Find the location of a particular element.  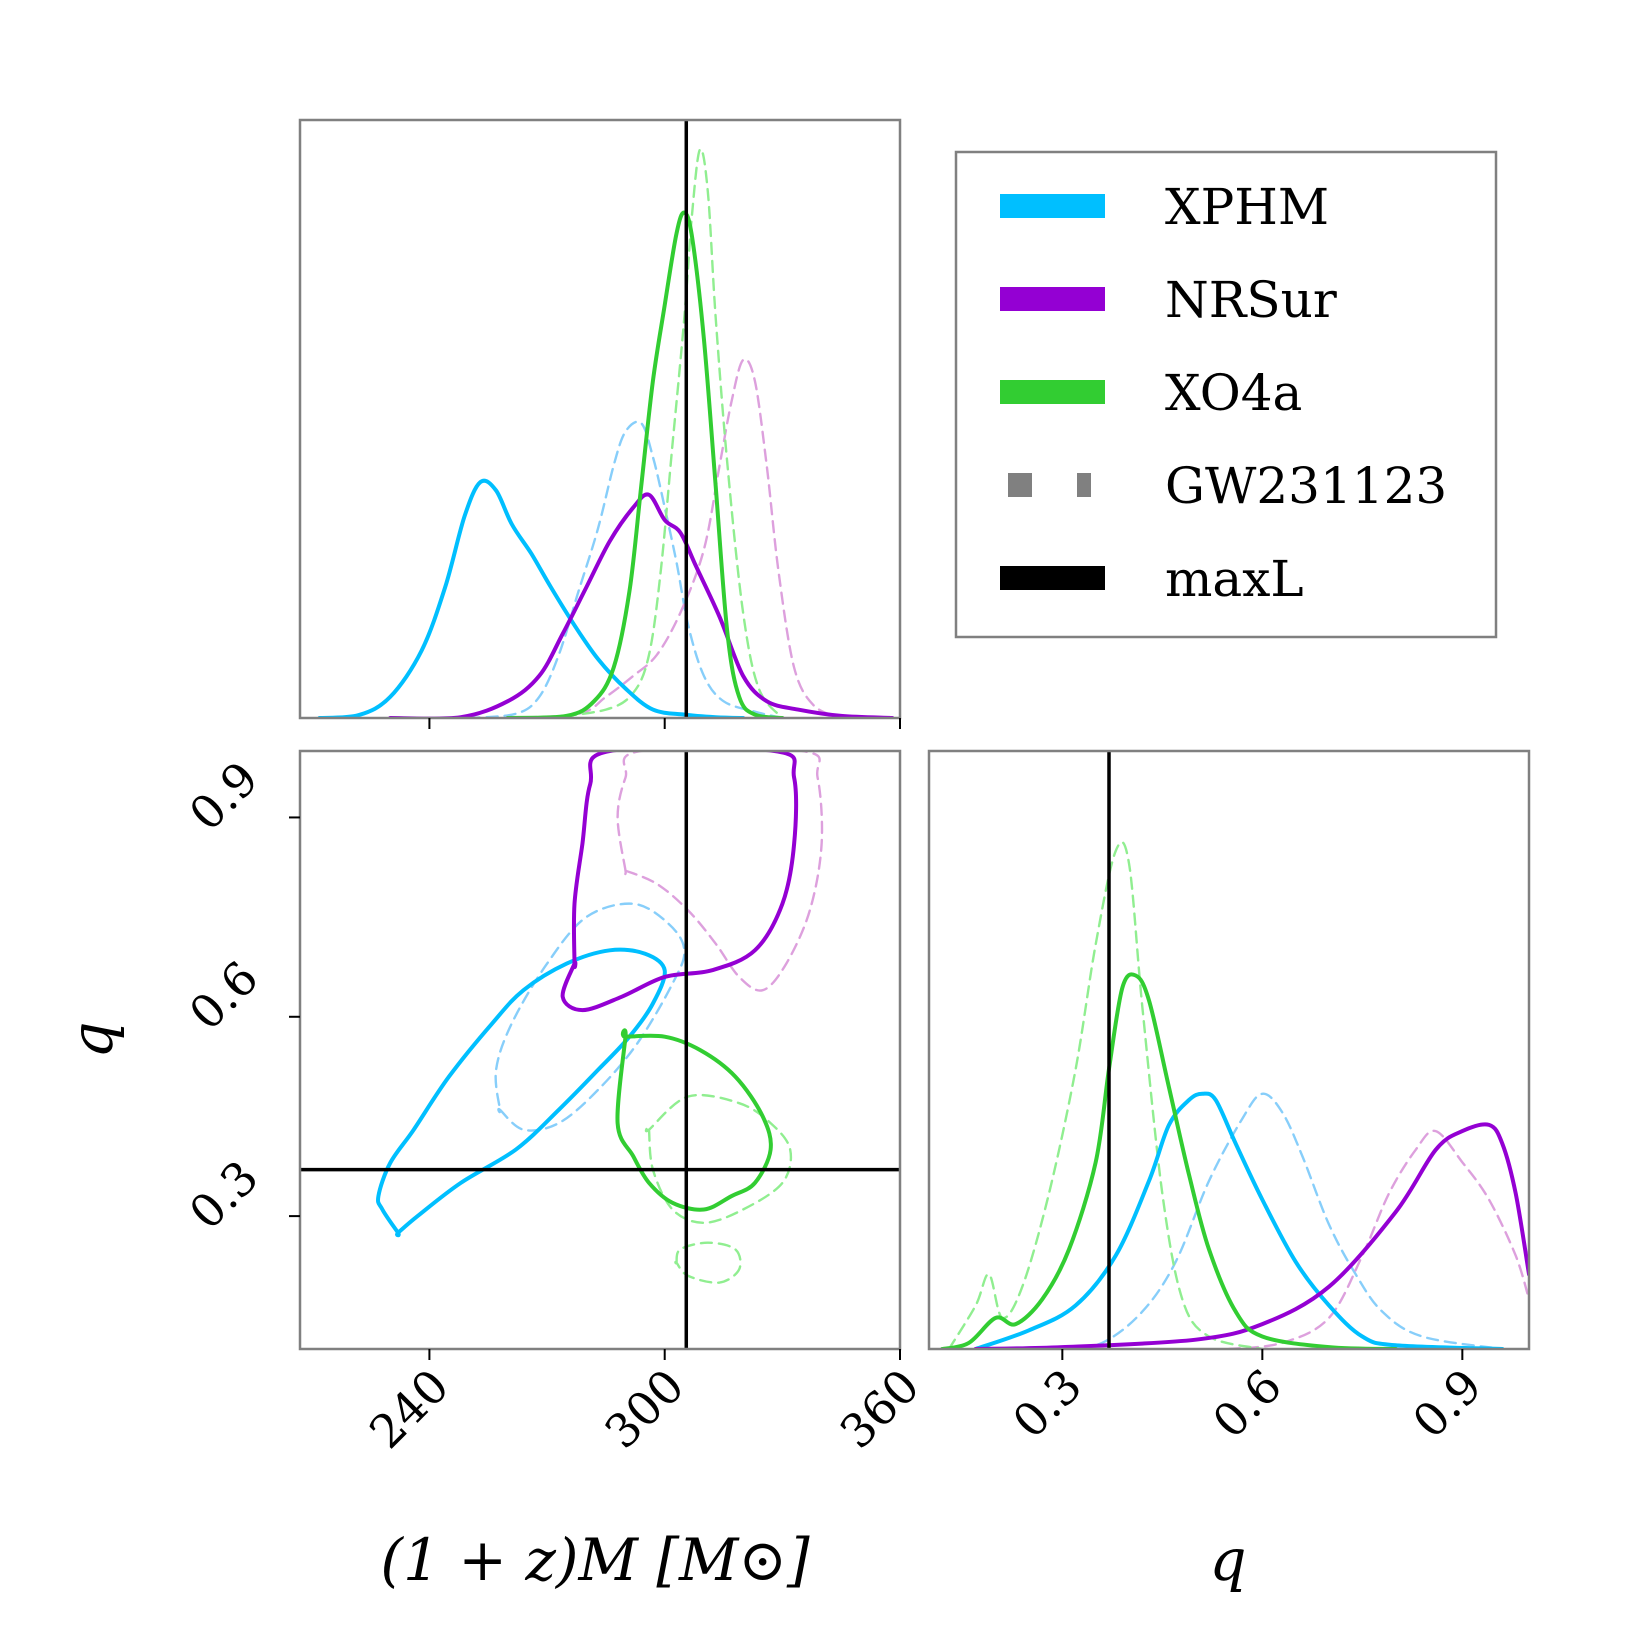

q-density-gw231123-xo4a is located at coordinates (1105, 1094).